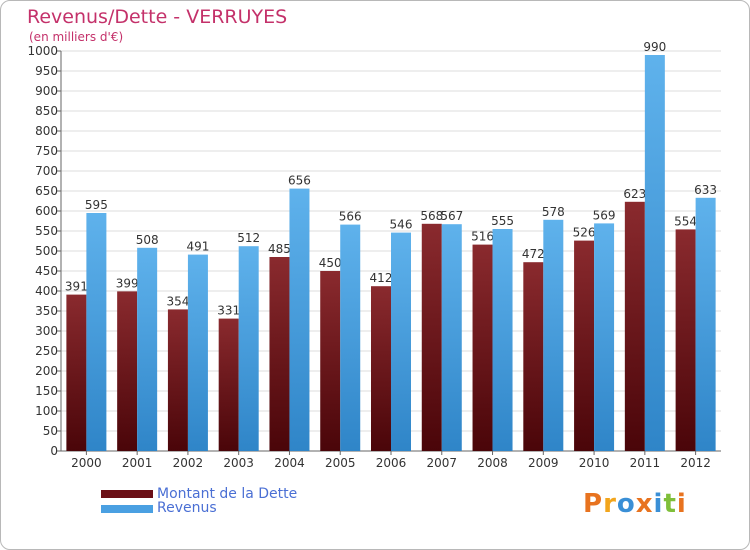 This screenshot has height=550, width=750. What do you see at coordinates (654, 47) in the screenshot?
I see `data-label-revenus: 990` at bounding box center [654, 47].